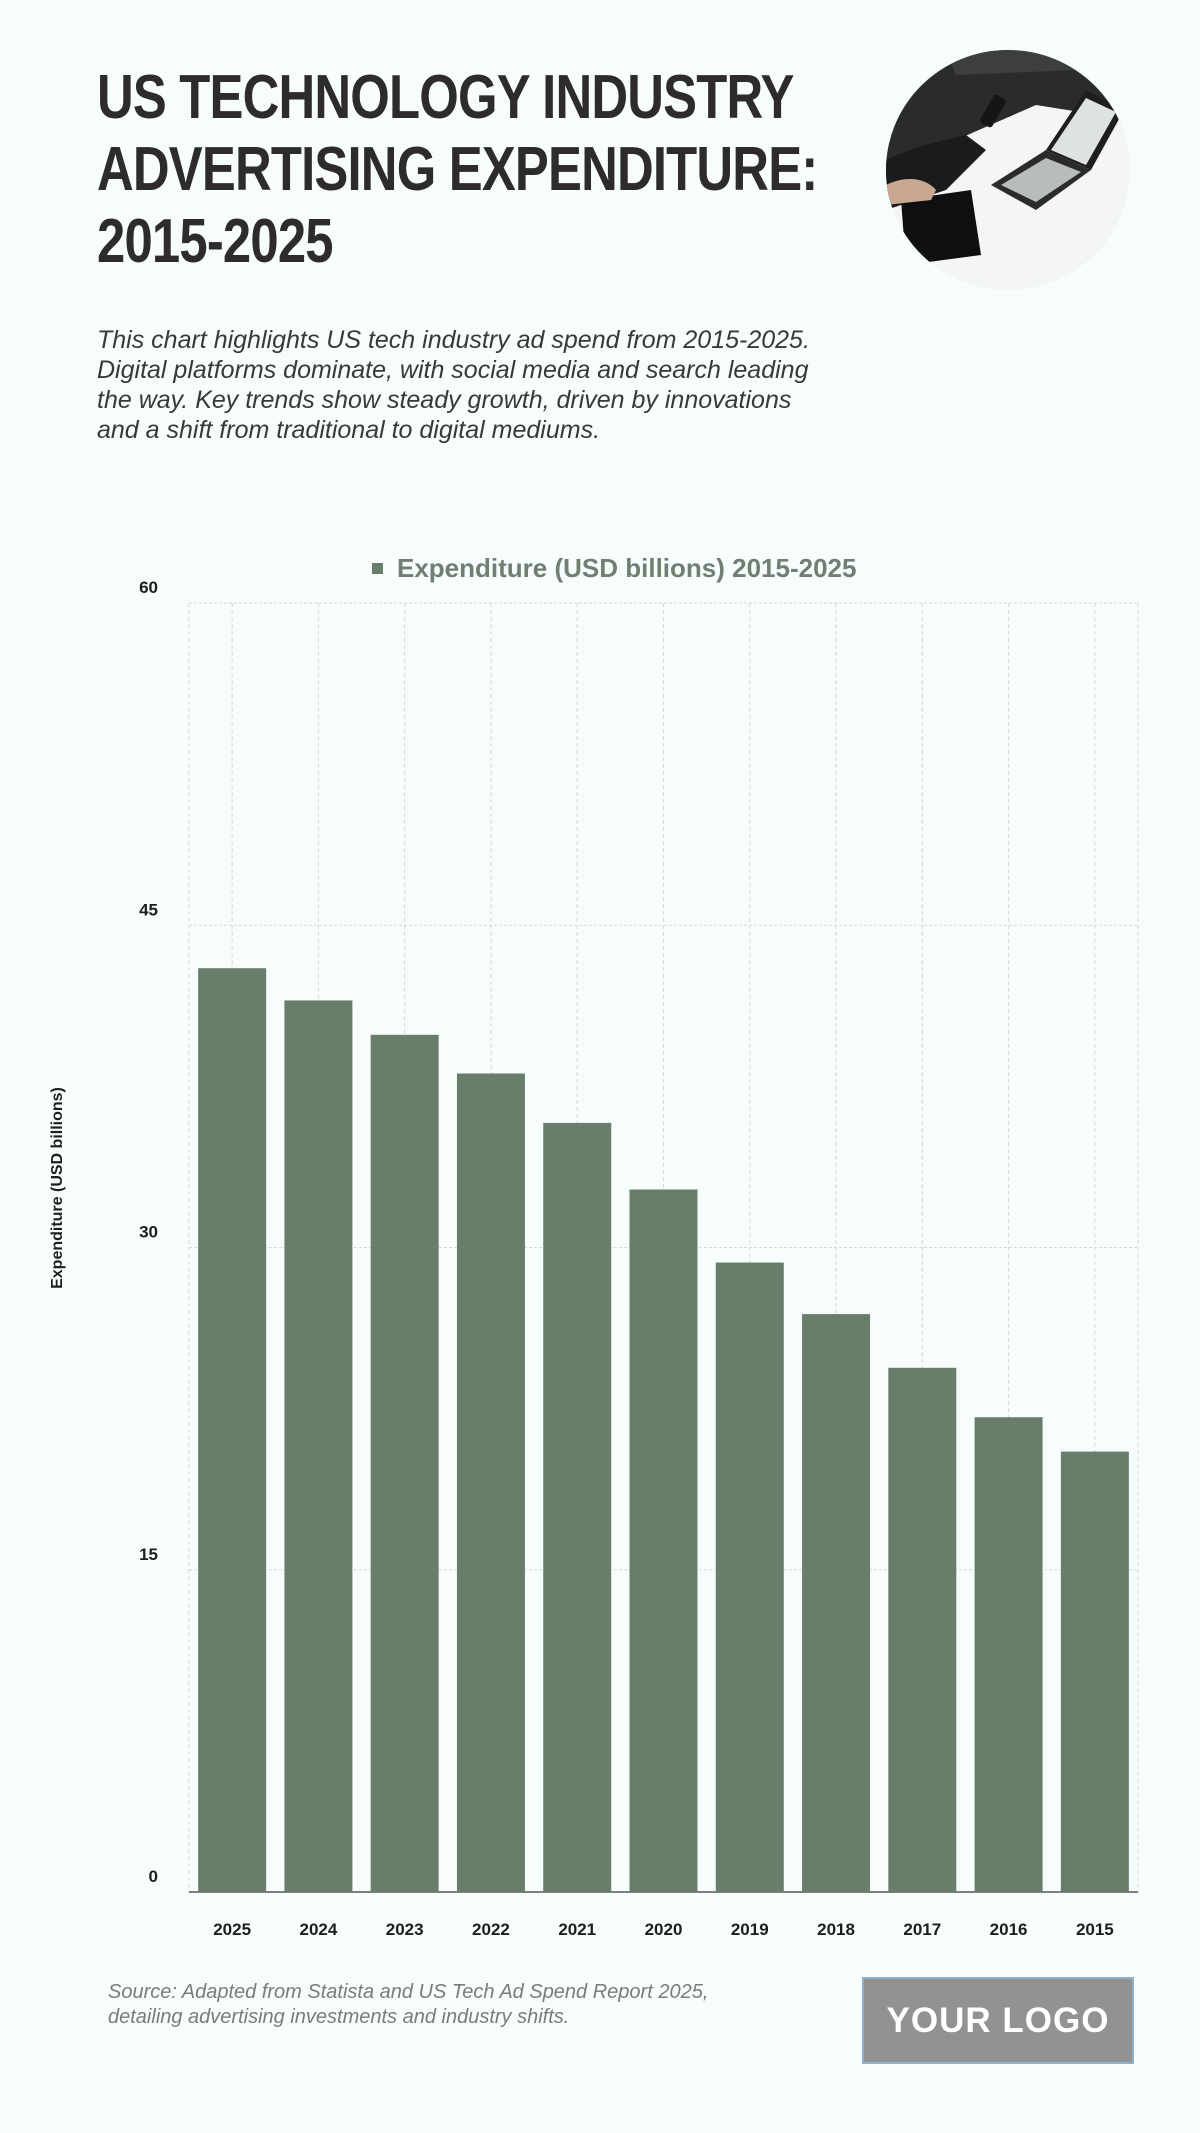  What do you see at coordinates (153, 1876) in the screenshot?
I see `y-tick-label: 0` at bounding box center [153, 1876].